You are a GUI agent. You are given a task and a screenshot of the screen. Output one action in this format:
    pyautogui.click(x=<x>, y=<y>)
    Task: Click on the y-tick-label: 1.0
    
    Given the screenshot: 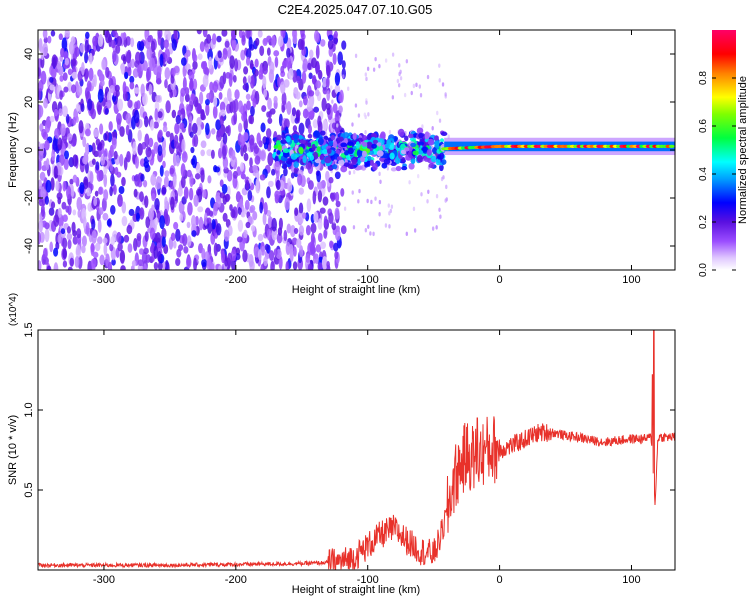 What is the action you would take?
    pyautogui.click(x=29, y=409)
    